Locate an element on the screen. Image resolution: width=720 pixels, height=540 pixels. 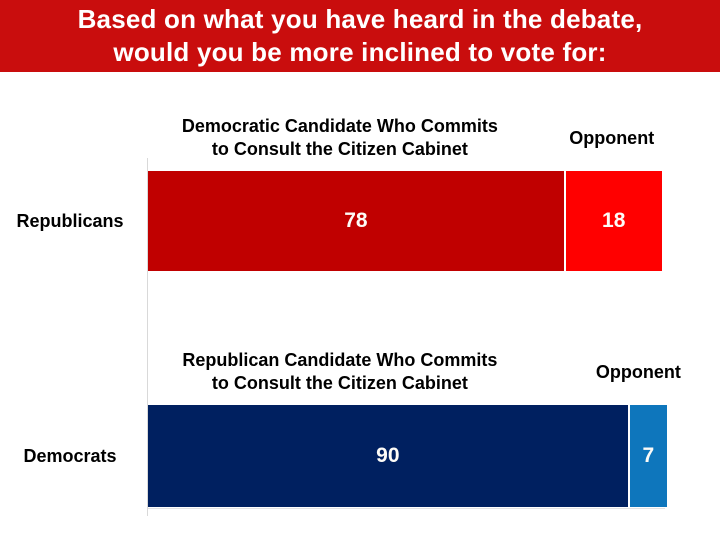
chart2-candidate-value: 90 is located at coordinates (388, 455).